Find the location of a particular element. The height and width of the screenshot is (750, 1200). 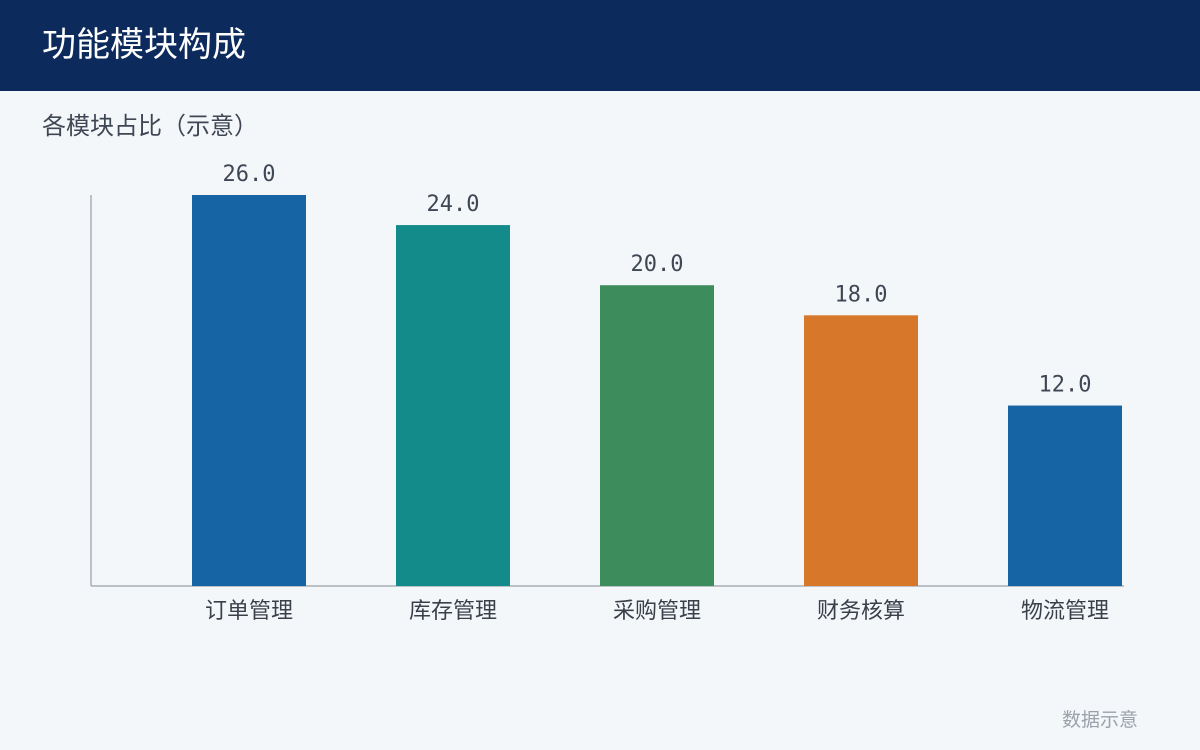

value-label-3: 18.0 is located at coordinates (861, 294).